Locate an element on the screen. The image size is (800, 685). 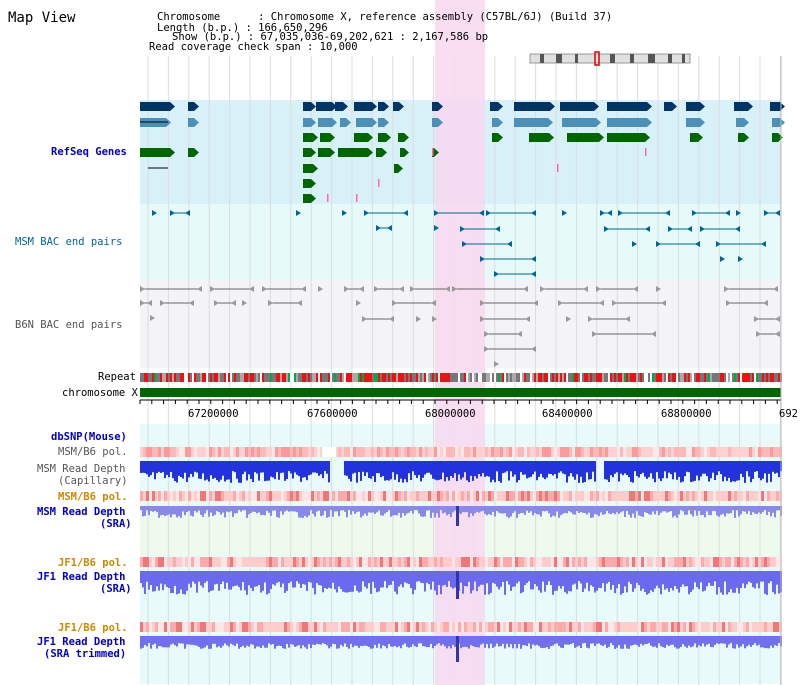
track-label-msm-b6-pol: MSM/B6 pol. is located at coordinates (93, 452).